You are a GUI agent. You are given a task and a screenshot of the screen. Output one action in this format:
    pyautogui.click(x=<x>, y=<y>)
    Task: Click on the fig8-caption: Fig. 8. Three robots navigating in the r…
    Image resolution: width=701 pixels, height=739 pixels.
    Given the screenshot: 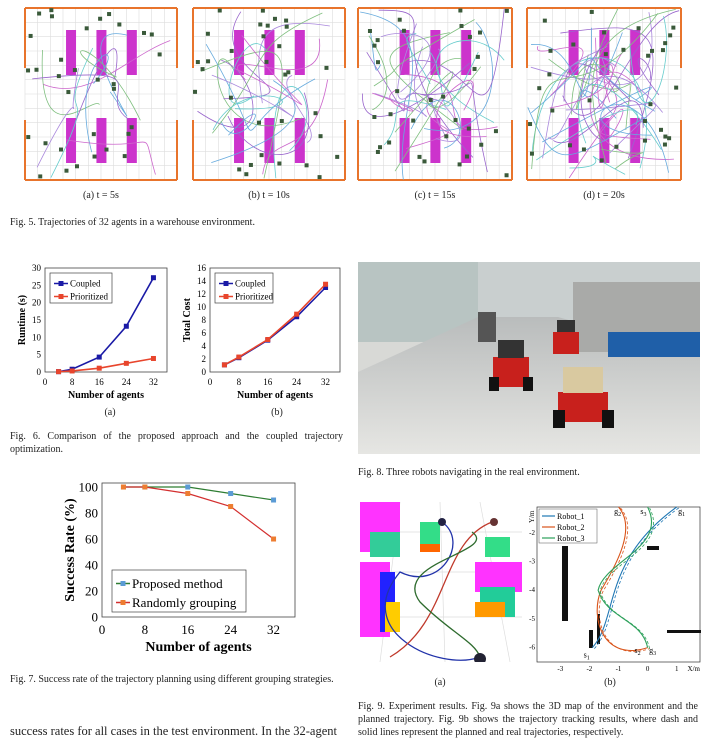 What is the action you would take?
    pyautogui.click(x=469, y=472)
    